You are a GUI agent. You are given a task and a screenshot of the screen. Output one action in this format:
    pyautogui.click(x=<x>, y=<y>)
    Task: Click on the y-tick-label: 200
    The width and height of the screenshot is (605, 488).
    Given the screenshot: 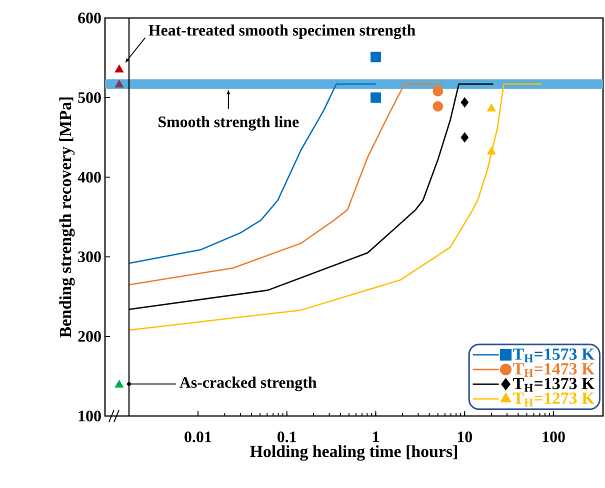 What is the action you would take?
    pyautogui.click(x=89, y=336)
    